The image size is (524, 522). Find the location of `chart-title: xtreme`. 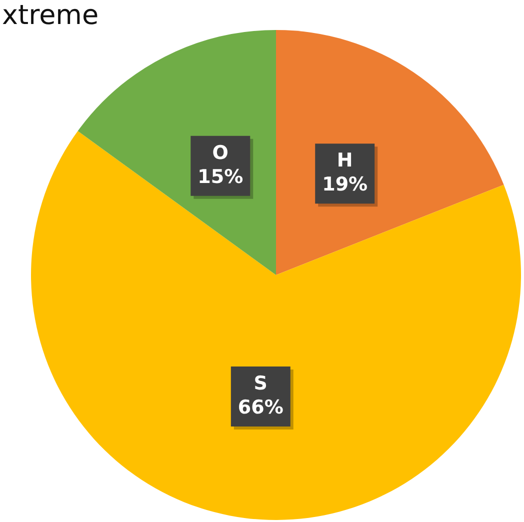

chart-title: xtreme is located at coordinates (50, 16).